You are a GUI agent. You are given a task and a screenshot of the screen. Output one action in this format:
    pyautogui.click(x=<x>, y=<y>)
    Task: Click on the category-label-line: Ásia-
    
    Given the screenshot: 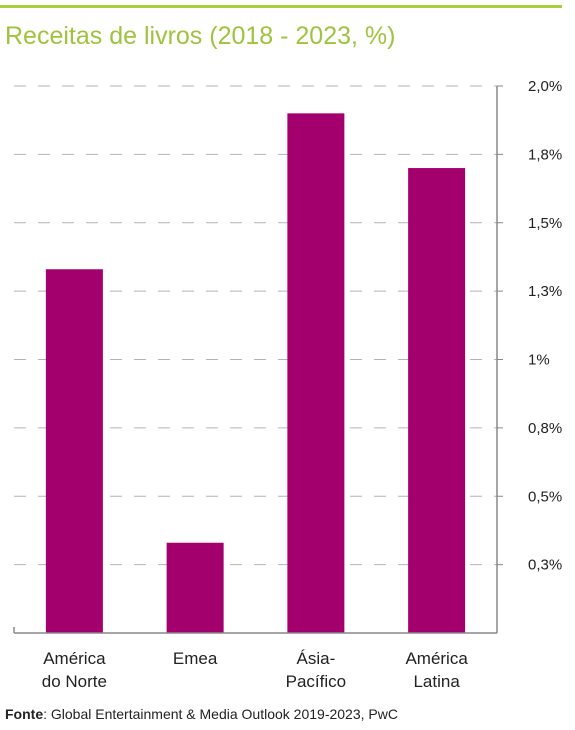 What is the action you would take?
    pyautogui.click(x=316, y=658)
    